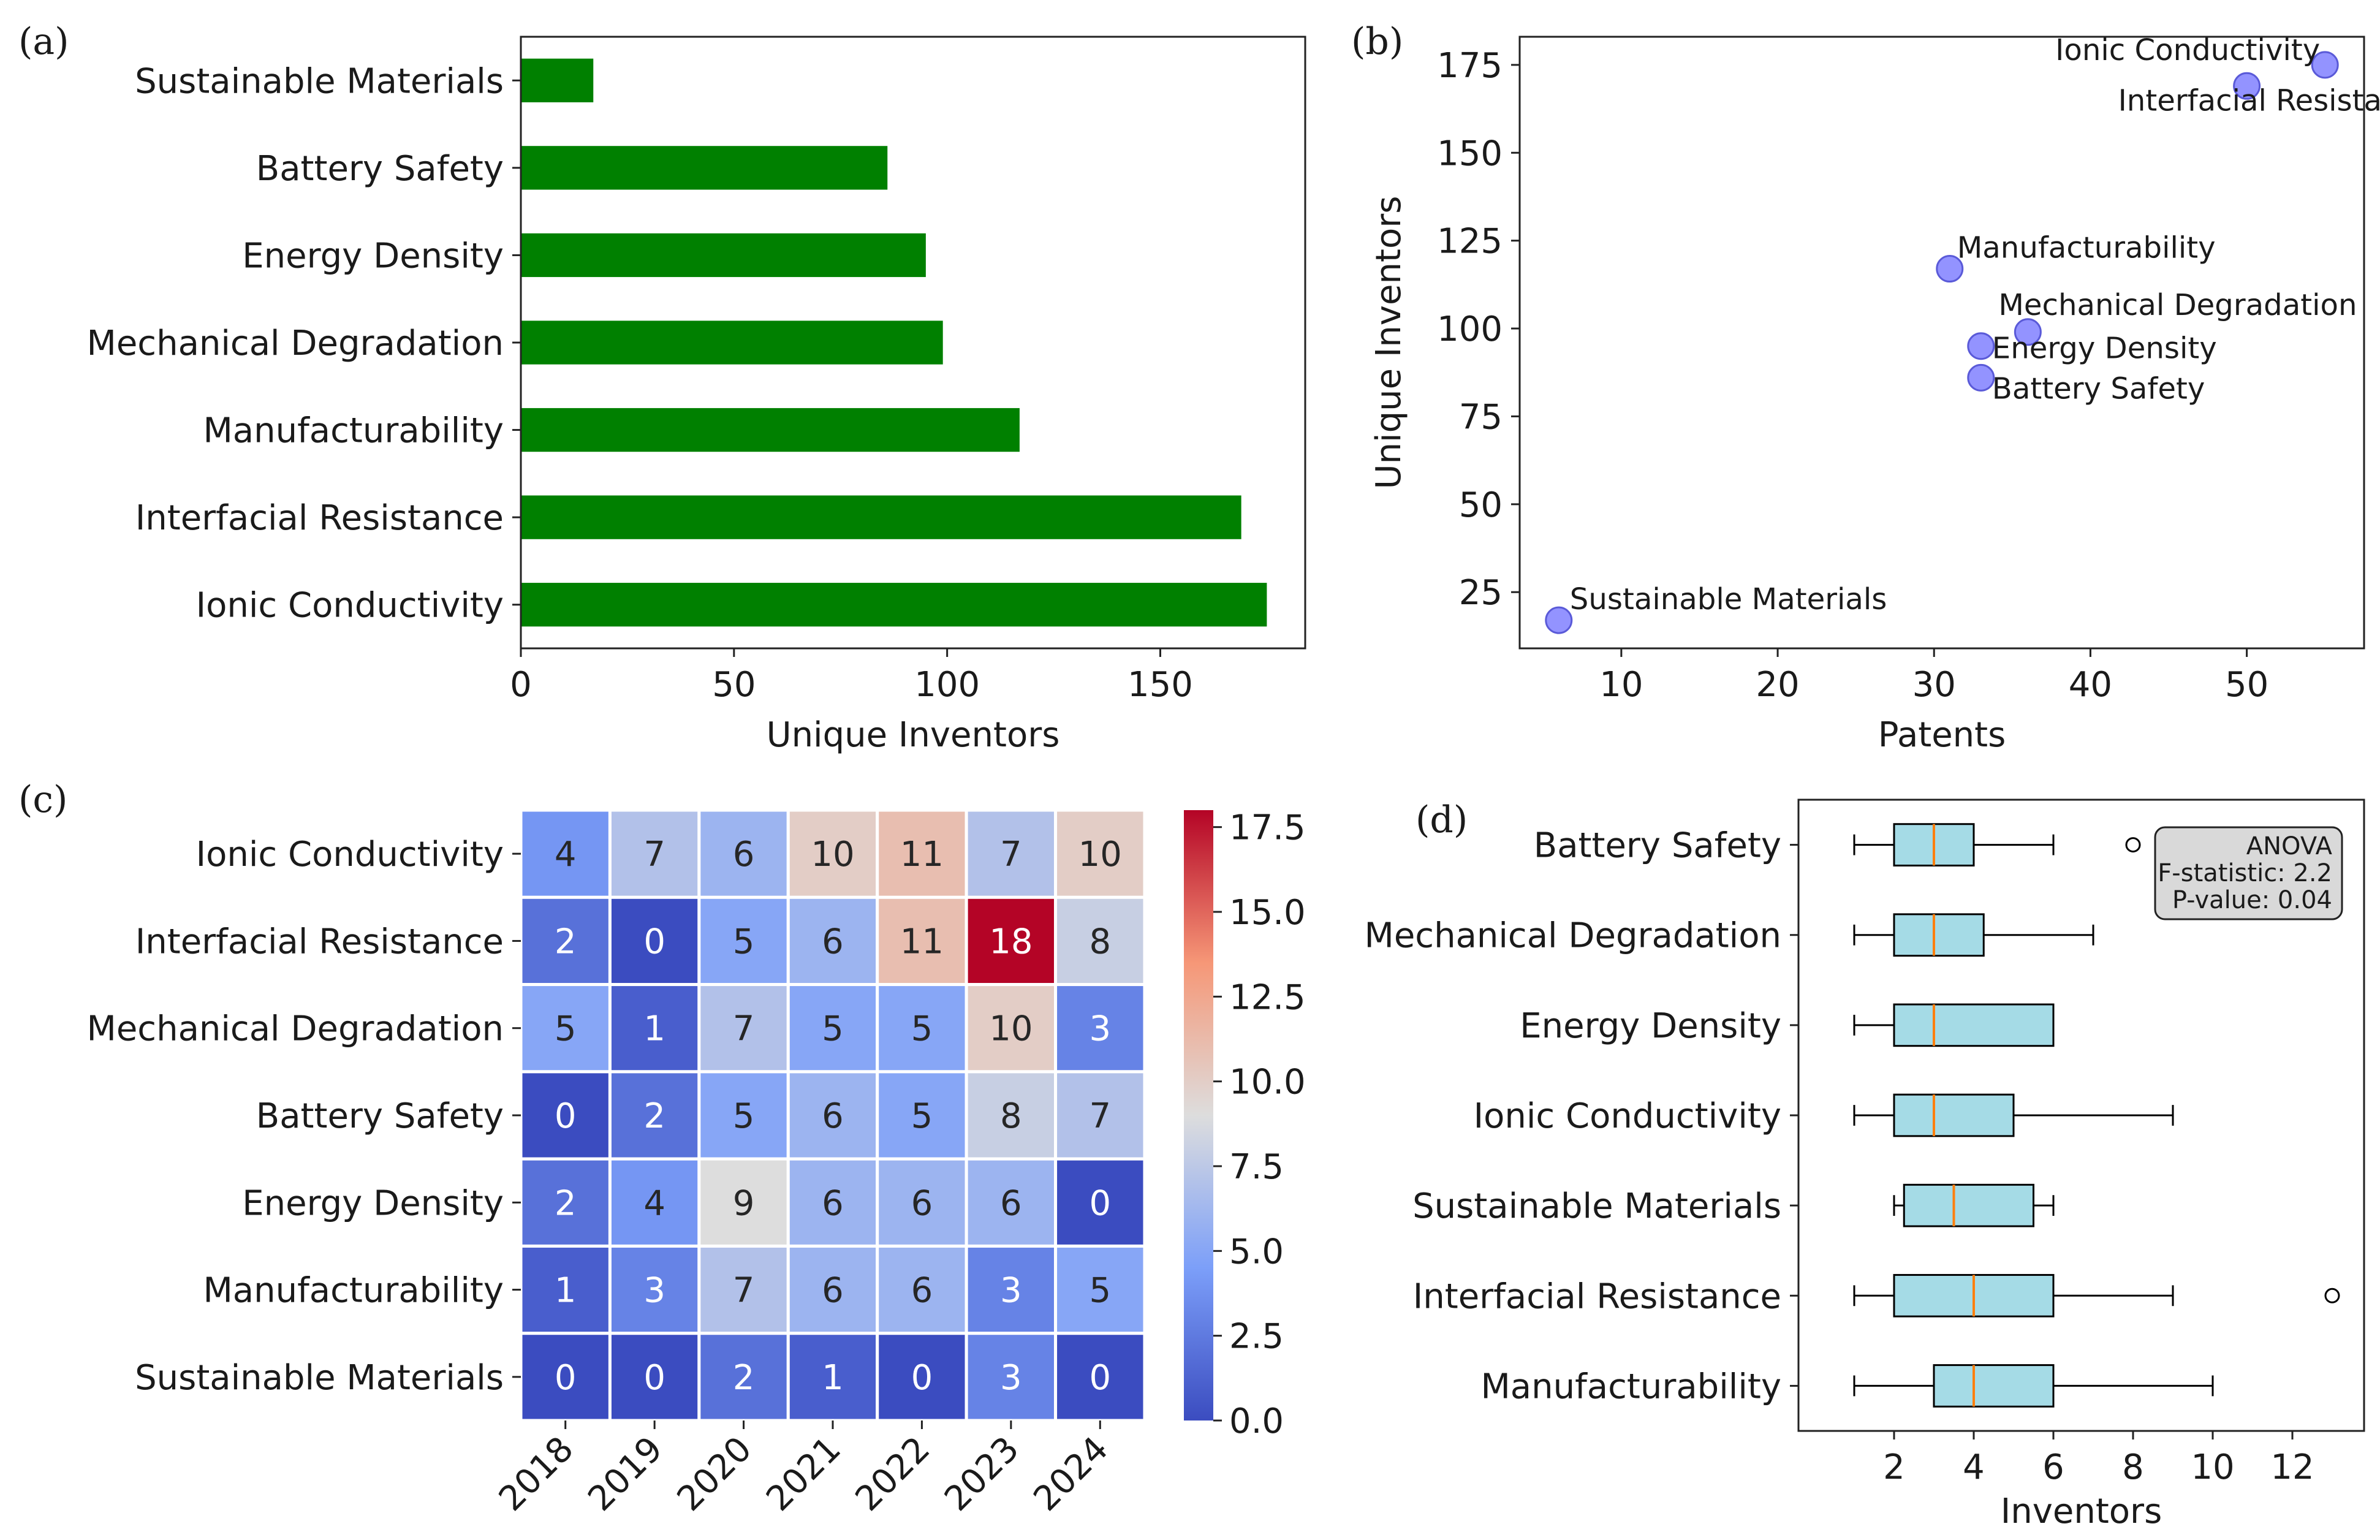  I want to click on heatmap-cell-battery-safety-2019, so click(654, 1115).